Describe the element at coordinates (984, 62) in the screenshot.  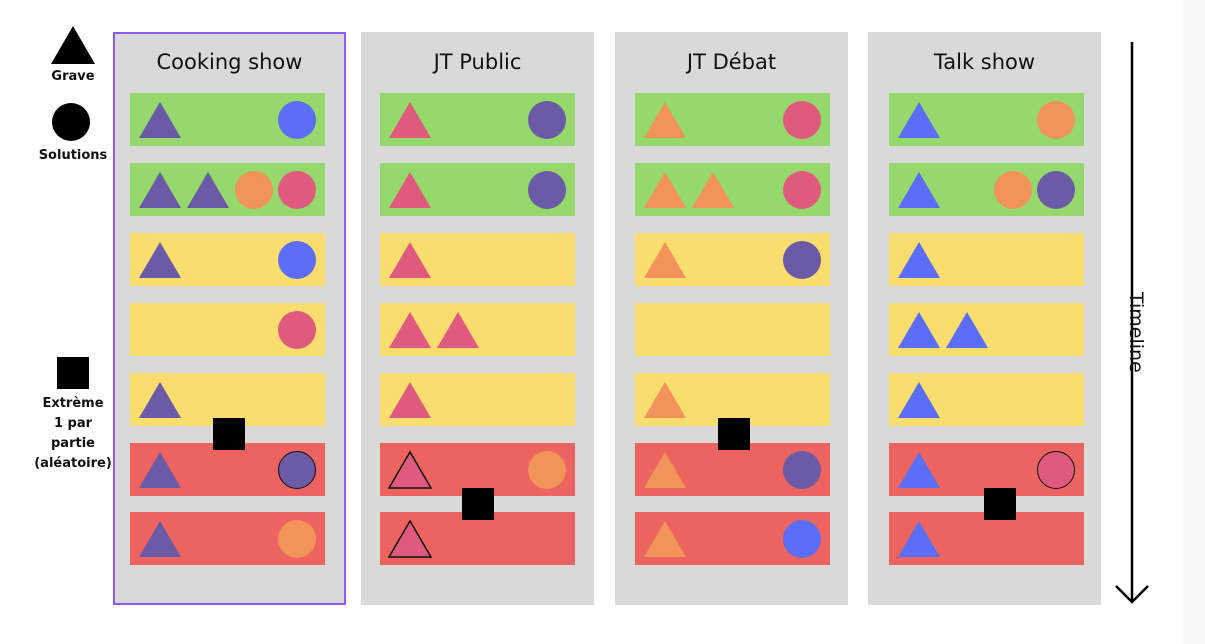
I see `column-title: Talk show` at that location.